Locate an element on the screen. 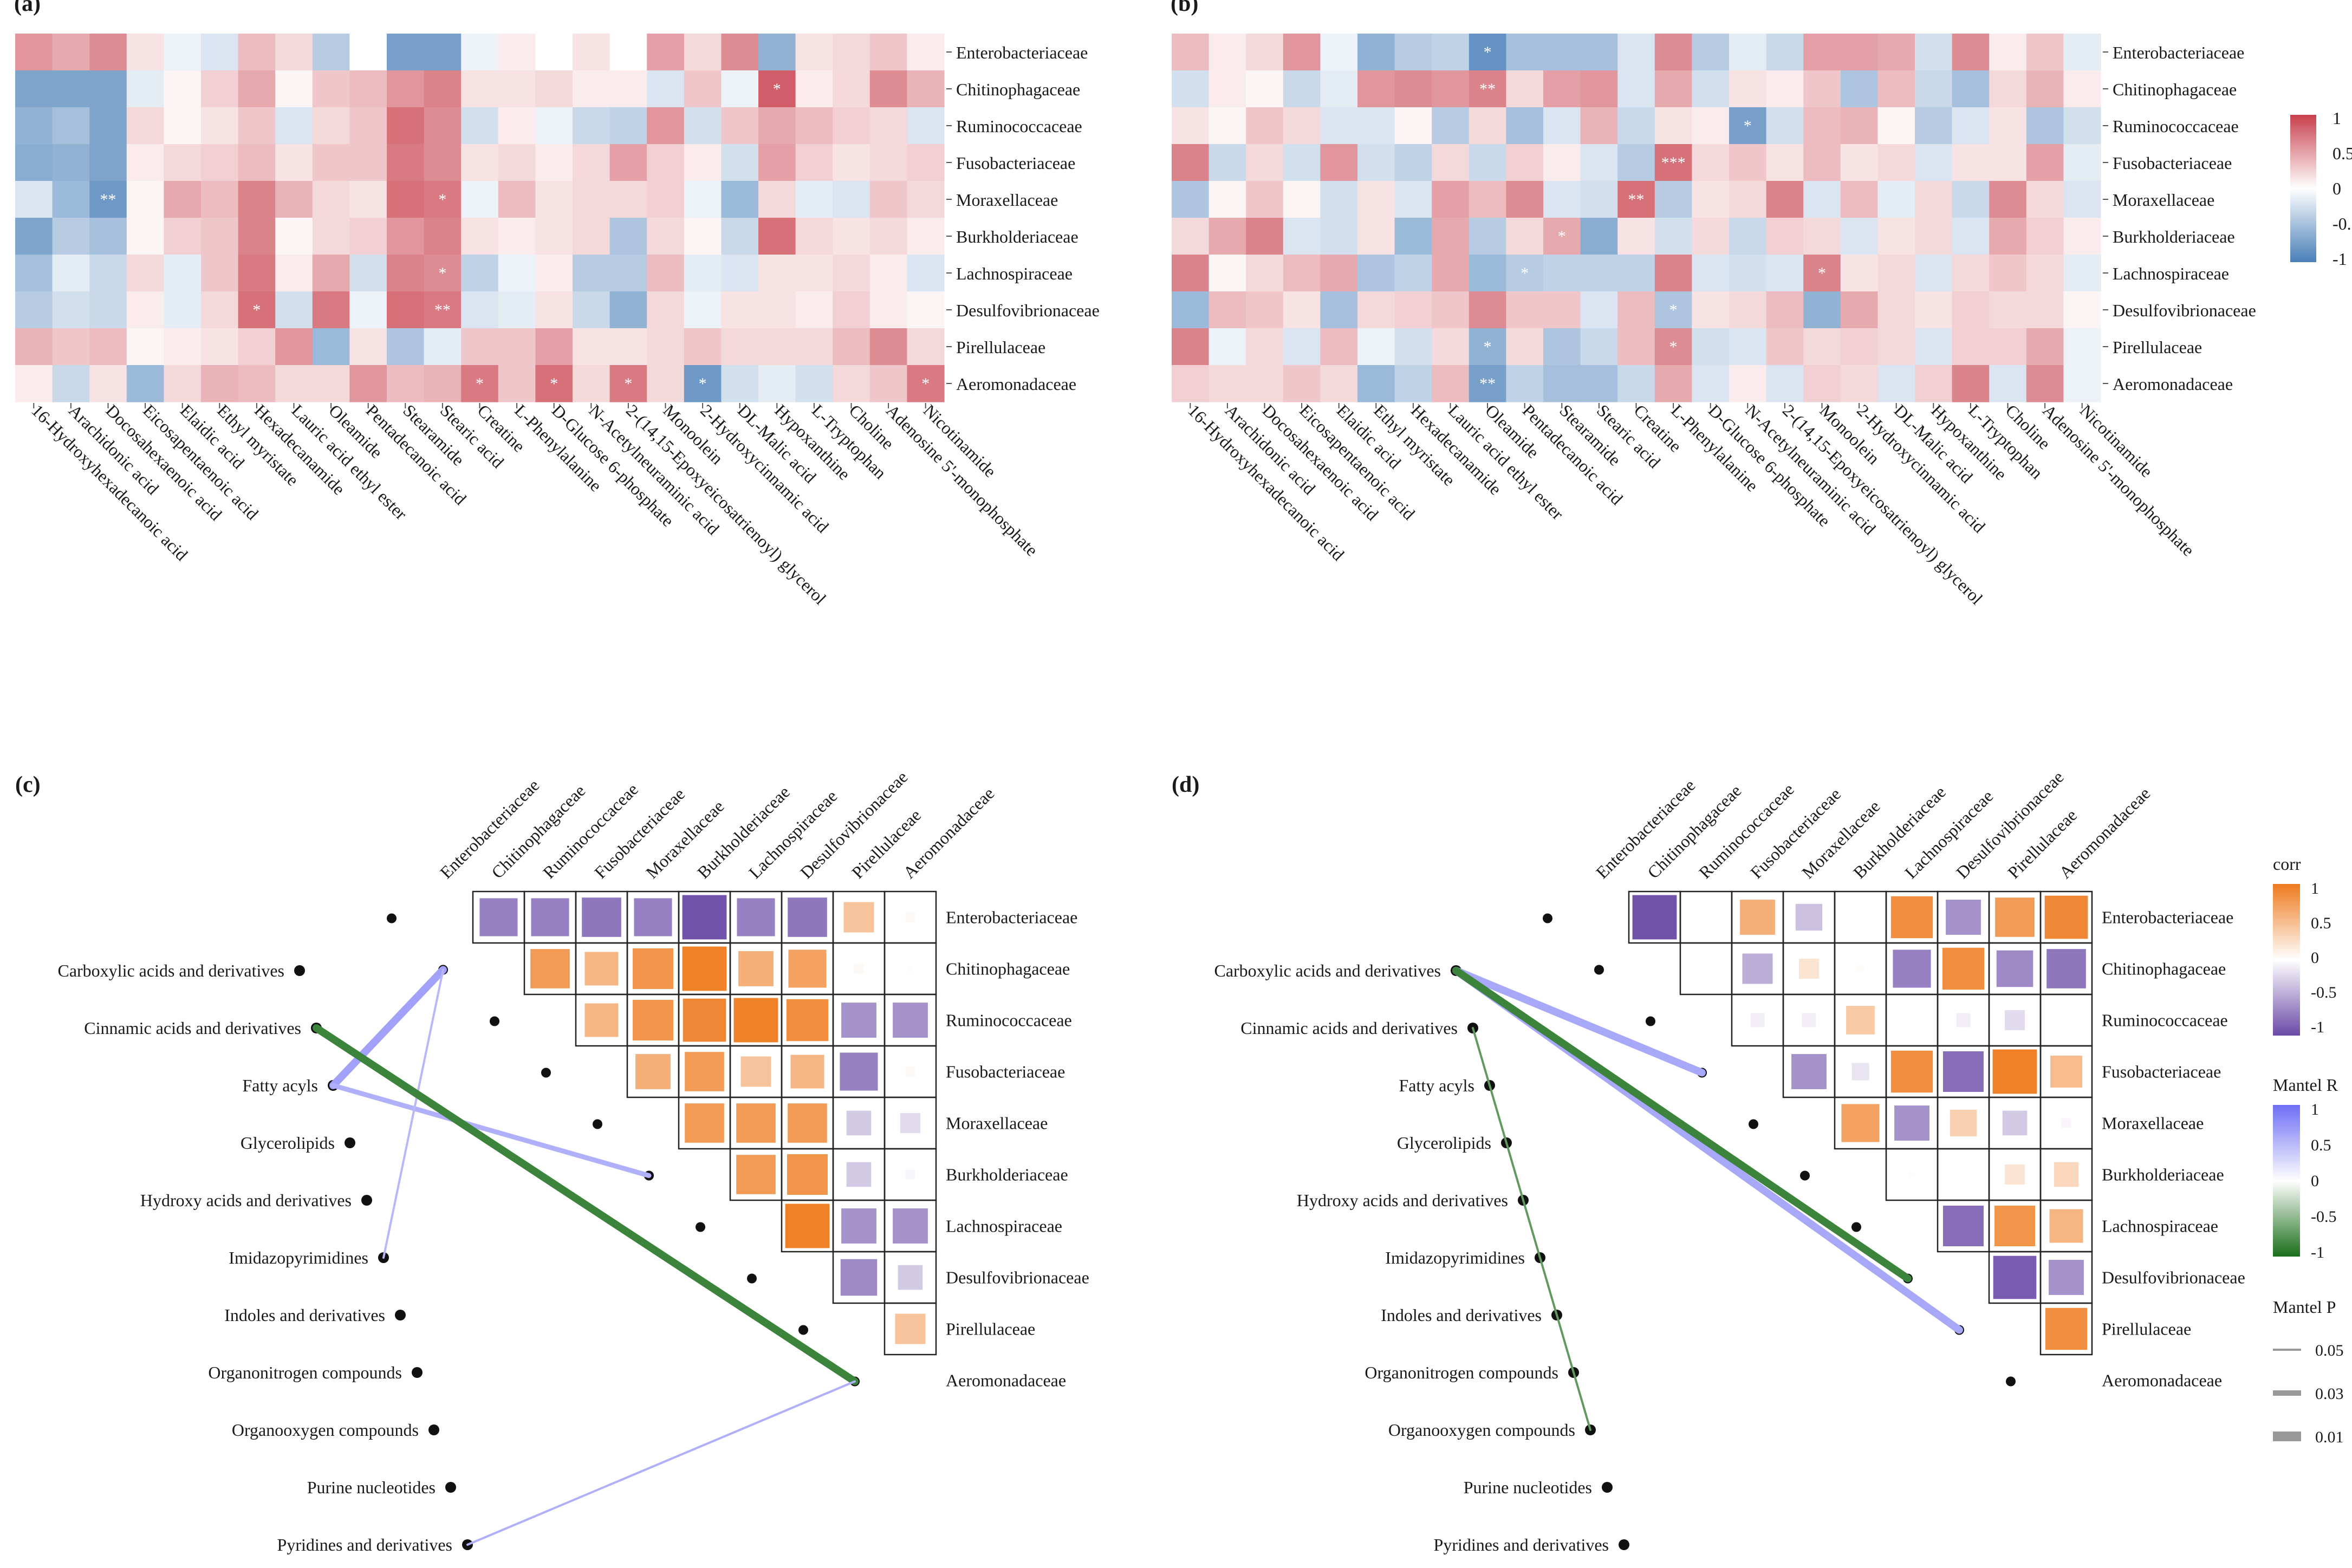 Image resolution: width=2352 pixels, height=1568 pixels. class-label: Fatty acyls is located at coordinates (1436, 1085).